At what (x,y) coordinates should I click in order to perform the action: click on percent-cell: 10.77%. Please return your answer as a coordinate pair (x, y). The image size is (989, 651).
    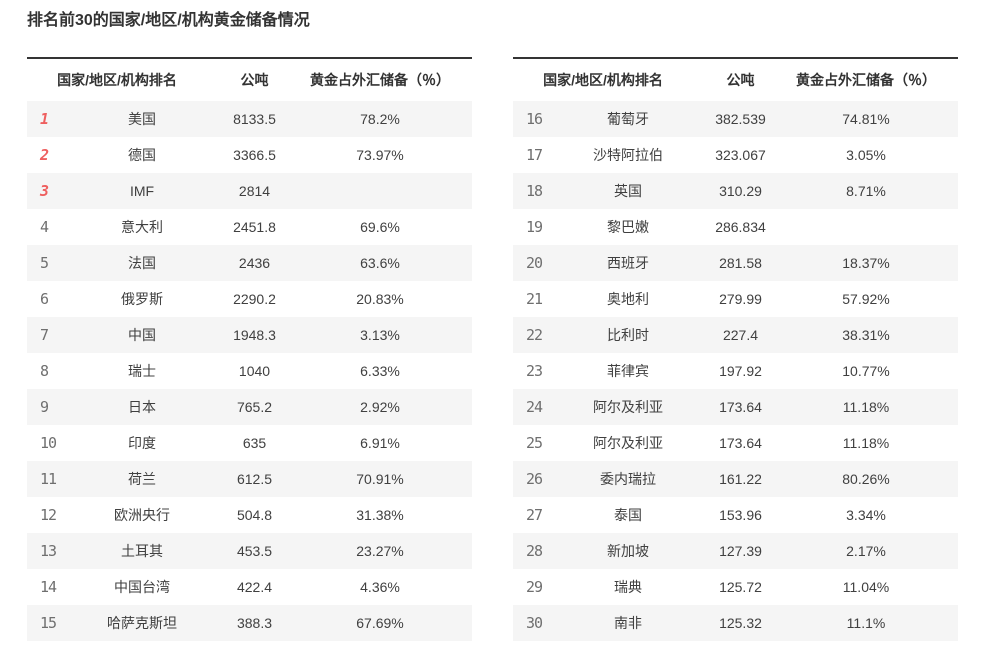
    Looking at the image, I should click on (866, 371).